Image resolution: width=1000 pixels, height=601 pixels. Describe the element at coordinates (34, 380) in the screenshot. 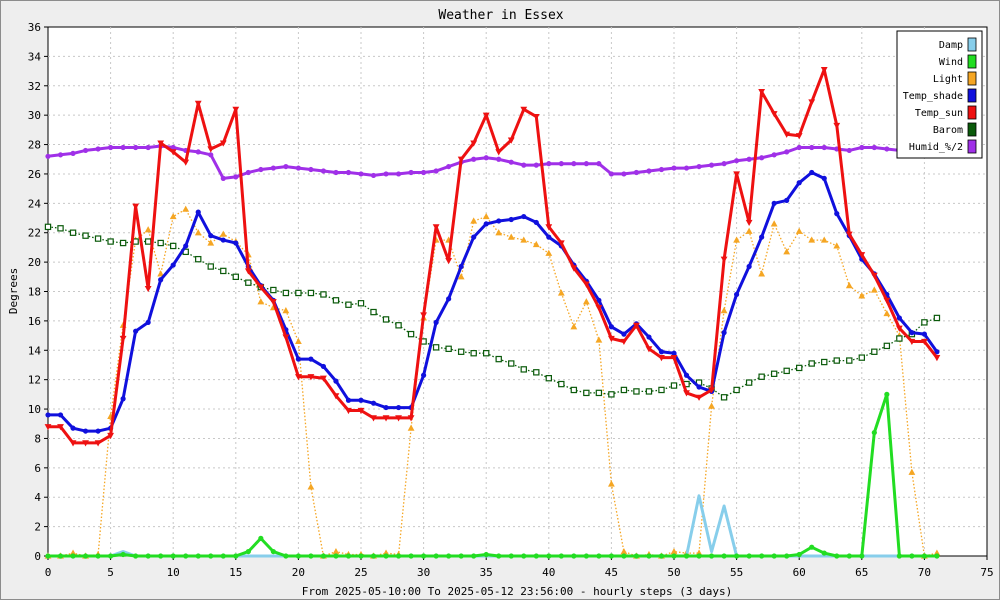

I see `y-tick-label: 12` at that location.